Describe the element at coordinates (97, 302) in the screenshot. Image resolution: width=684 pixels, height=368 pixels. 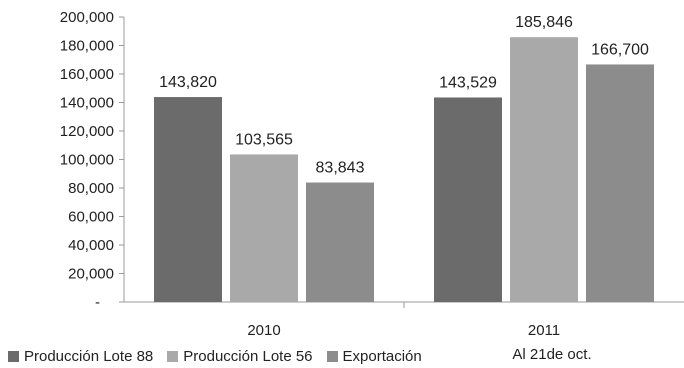
I see `y-tick-label: -` at that location.